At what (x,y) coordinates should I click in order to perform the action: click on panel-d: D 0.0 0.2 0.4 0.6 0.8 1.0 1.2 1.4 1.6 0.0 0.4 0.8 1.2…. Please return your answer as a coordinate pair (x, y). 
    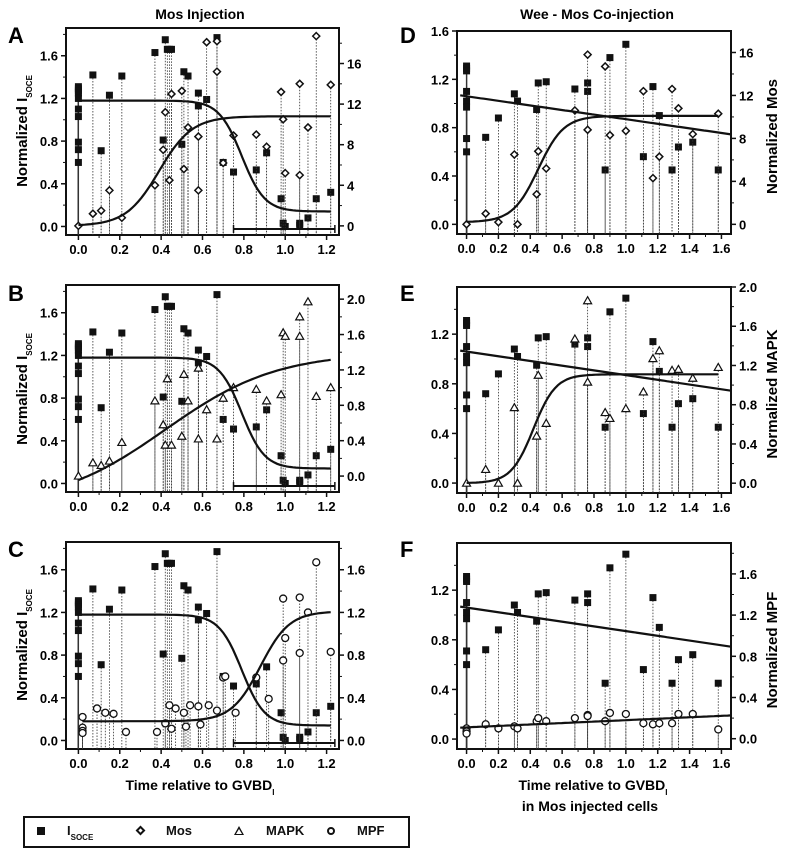
    Looking at the image, I should click on (590, 139).